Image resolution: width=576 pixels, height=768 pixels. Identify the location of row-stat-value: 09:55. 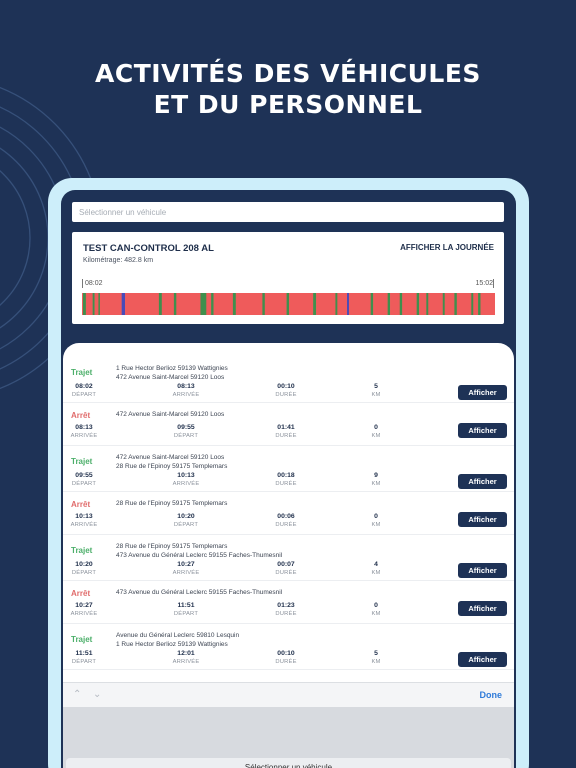
(84, 475).